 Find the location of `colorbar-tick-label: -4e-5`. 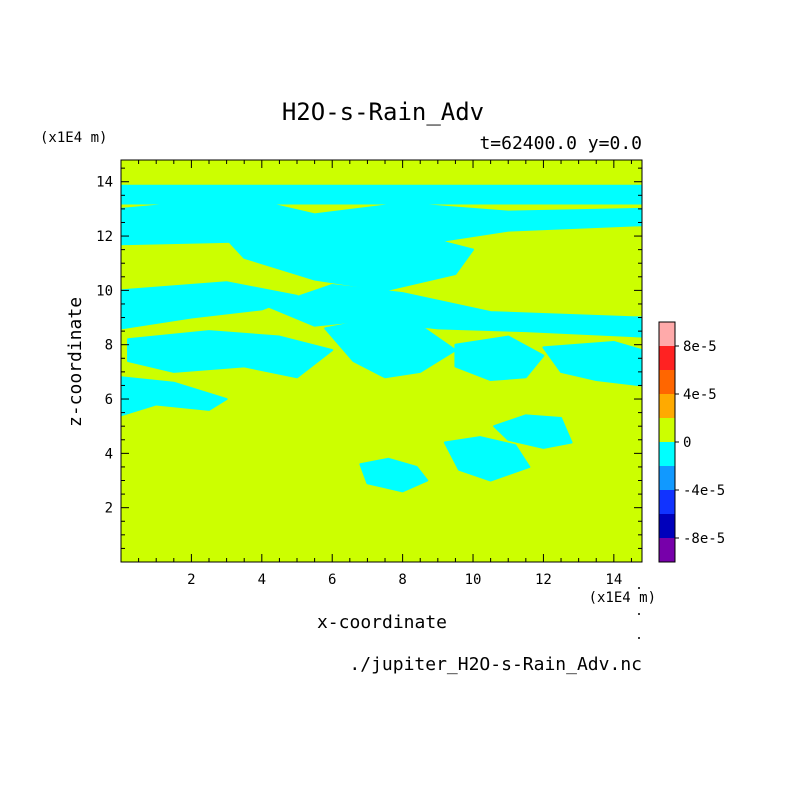

colorbar-tick-label: -4e-5 is located at coordinates (704, 491).